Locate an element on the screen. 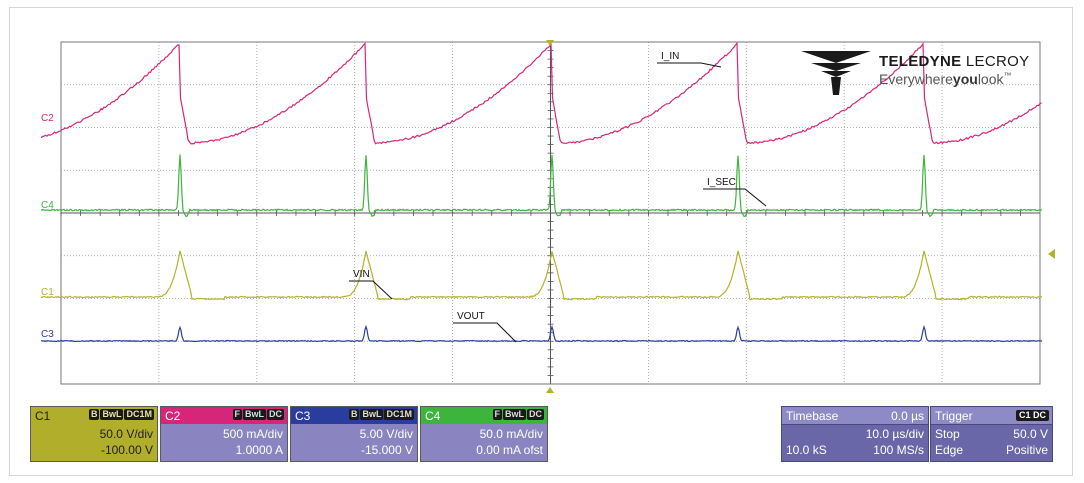  timebase-per-div: 10.0 µs/div is located at coordinates (895, 434).